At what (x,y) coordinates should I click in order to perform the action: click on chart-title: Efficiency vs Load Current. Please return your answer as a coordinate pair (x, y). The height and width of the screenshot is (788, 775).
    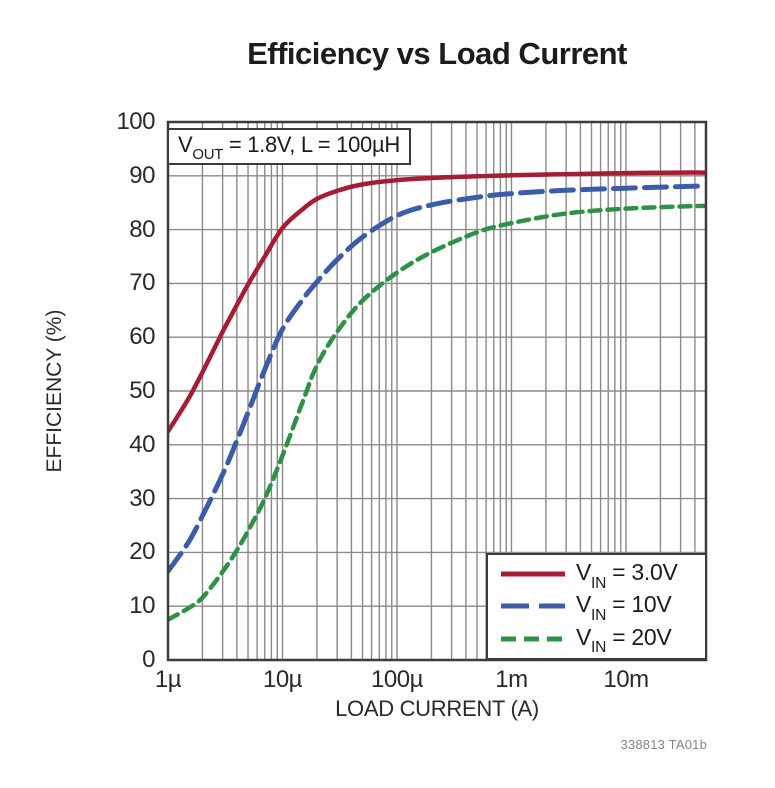
    Looking at the image, I should click on (437, 53).